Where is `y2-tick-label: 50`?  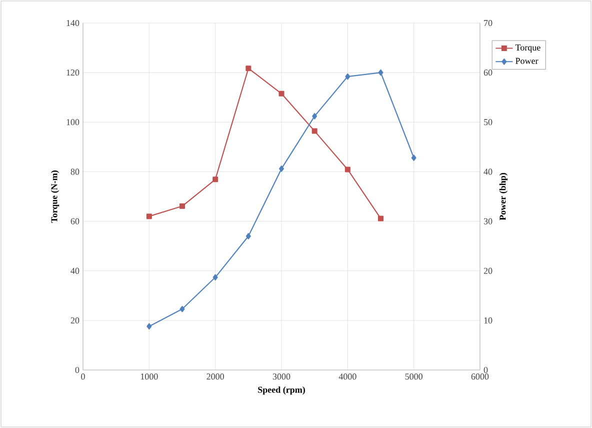 y2-tick-label: 50 is located at coordinates (488, 122).